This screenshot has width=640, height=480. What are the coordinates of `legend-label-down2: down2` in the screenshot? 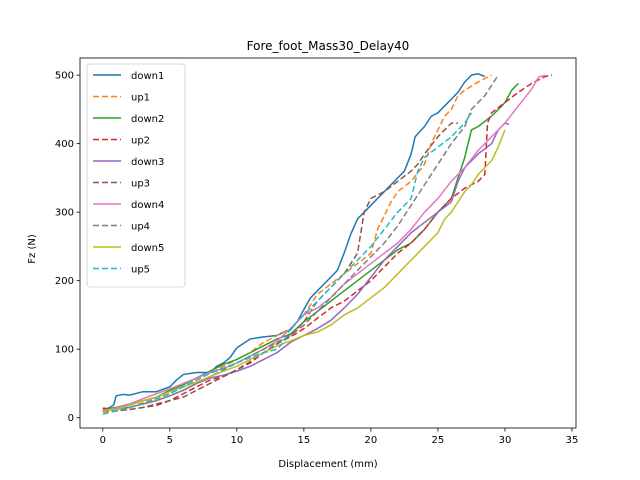 It's located at (147, 119).